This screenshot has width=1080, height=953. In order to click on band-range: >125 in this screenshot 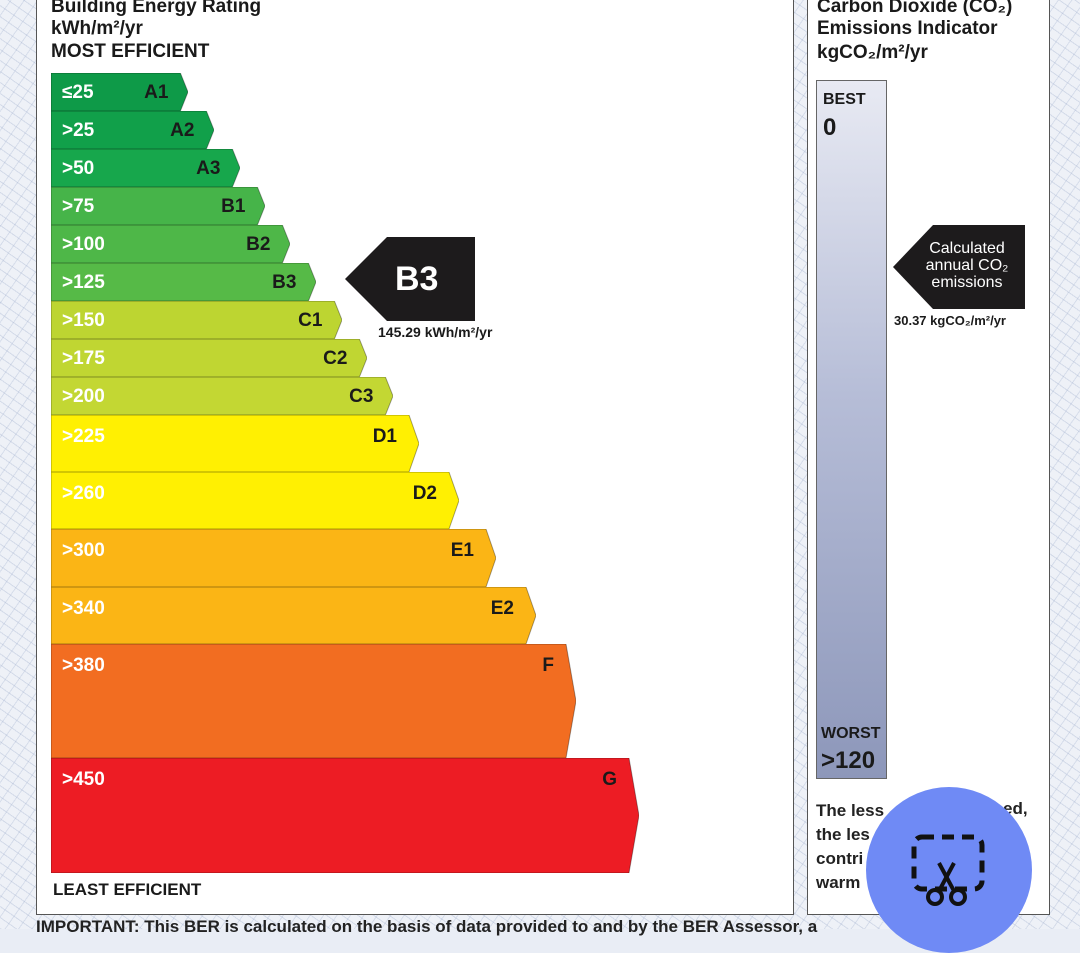, I will do `click(83, 282)`.